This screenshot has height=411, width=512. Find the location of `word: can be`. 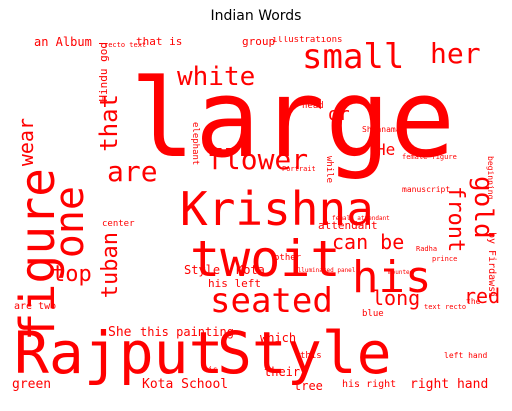

word: can be is located at coordinates (368, 242).